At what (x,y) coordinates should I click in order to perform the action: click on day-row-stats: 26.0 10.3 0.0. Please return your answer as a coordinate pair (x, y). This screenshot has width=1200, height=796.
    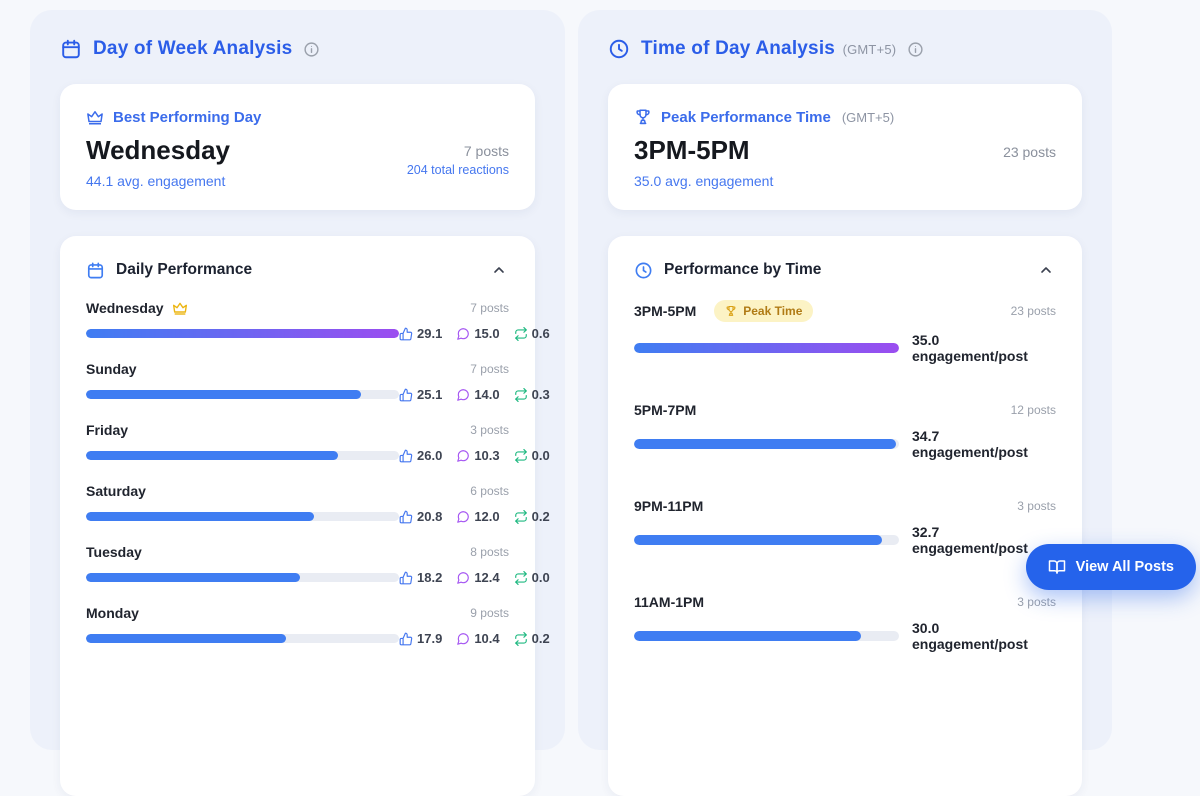
    Looking at the image, I should click on (474, 455).